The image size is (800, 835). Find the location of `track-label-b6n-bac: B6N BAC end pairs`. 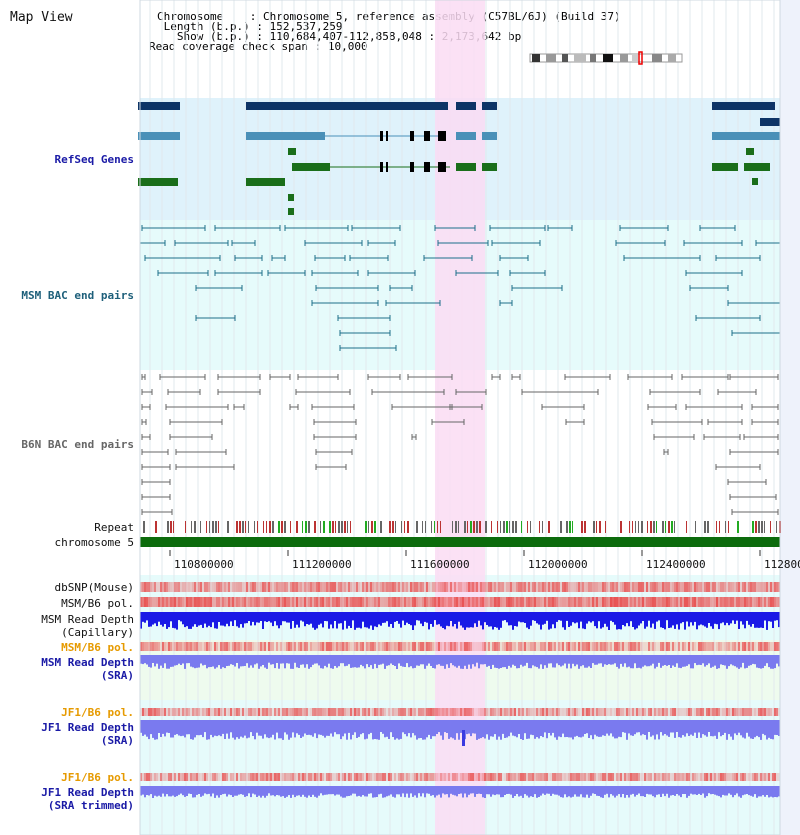

track-label-b6n-bac: B6N BAC end pairs is located at coordinates (77, 444).